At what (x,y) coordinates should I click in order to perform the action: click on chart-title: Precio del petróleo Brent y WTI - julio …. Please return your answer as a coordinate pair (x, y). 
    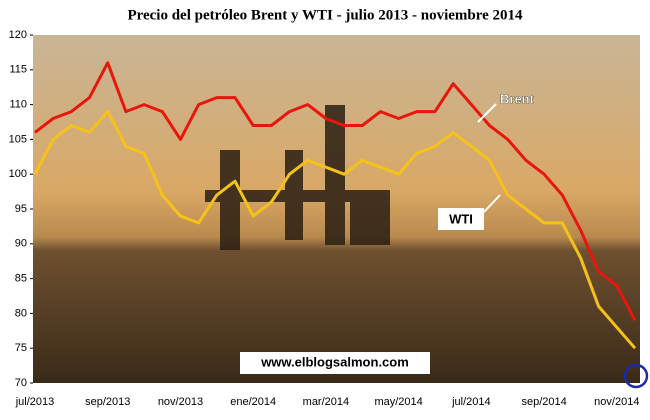
    Looking at the image, I should click on (325, 15).